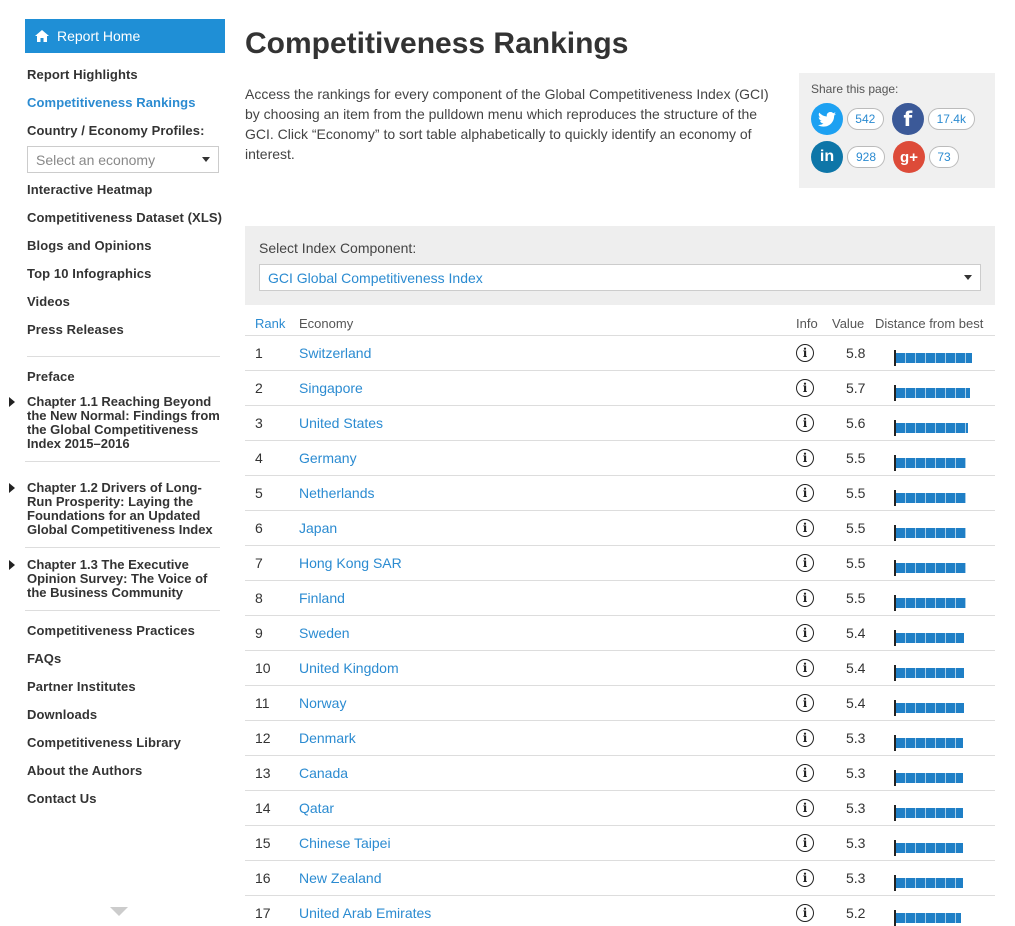  Describe the element at coordinates (89, 245) in the screenshot. I see `sidebar-item-blogs: Blogs and Opinions` at that location.